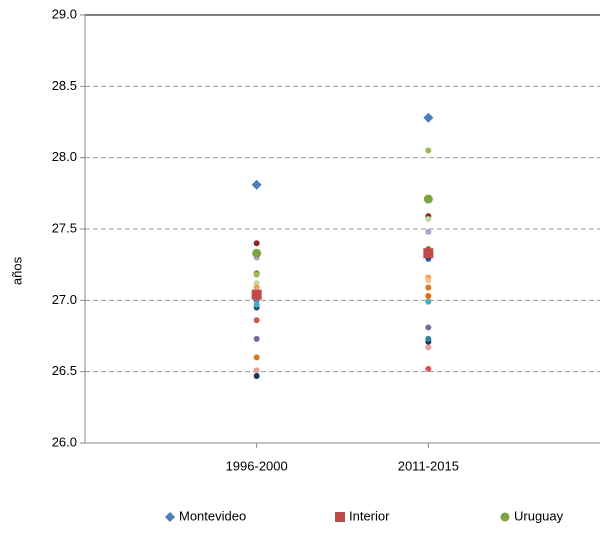 The image size is (601, 536). I want to click on y-tick-label: 26.0, so click(64, 441).